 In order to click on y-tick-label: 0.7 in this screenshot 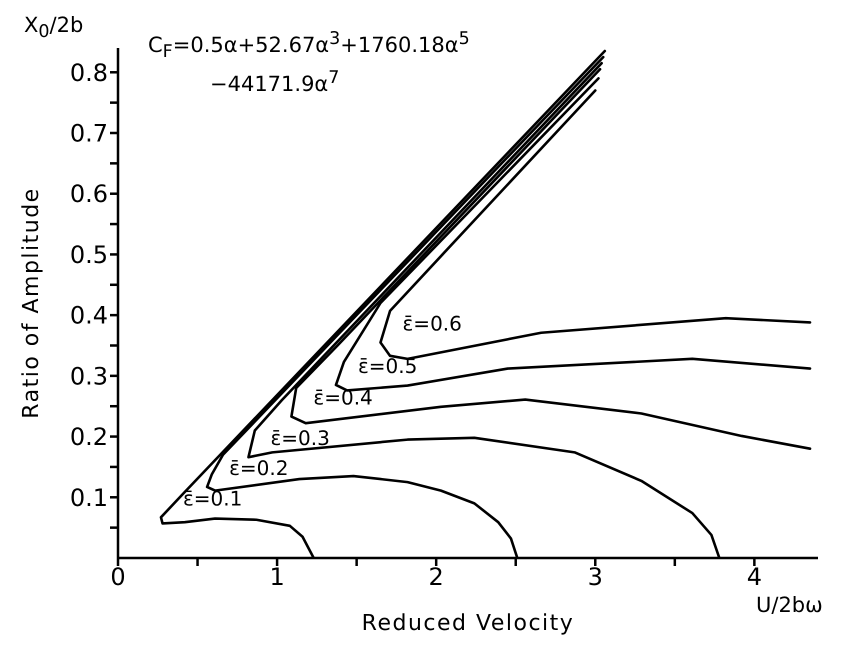, I will do `click(89, 134)`.